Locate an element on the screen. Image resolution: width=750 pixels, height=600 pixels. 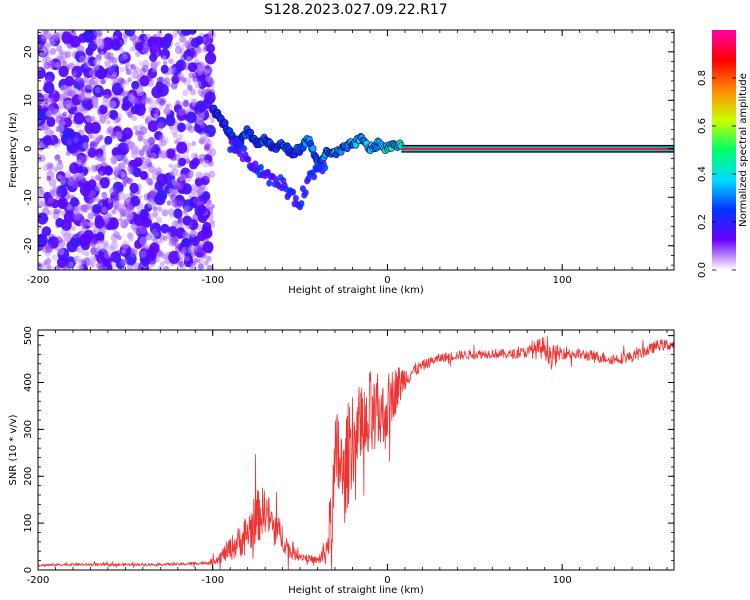
snr-x-axis-label: Height of straight line (km) is located at coordinates (356, 590).